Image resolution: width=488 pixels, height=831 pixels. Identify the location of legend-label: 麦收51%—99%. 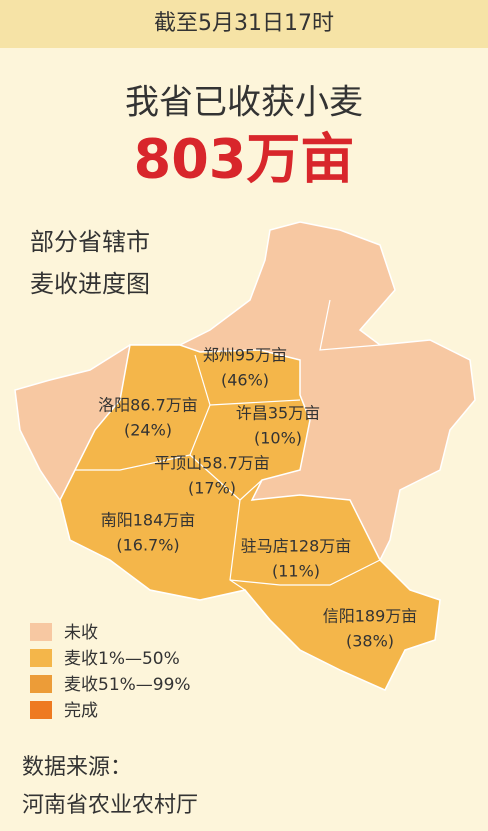
(127, 685).